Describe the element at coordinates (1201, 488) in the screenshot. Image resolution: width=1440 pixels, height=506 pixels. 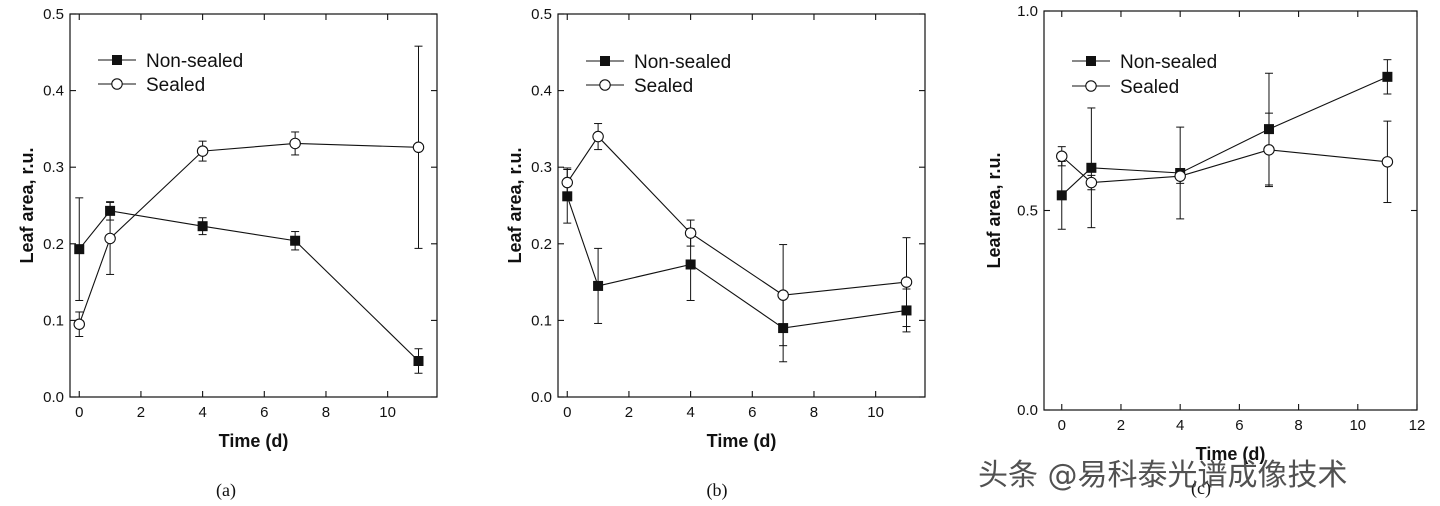
I see `panel-label: (c)` at that location.